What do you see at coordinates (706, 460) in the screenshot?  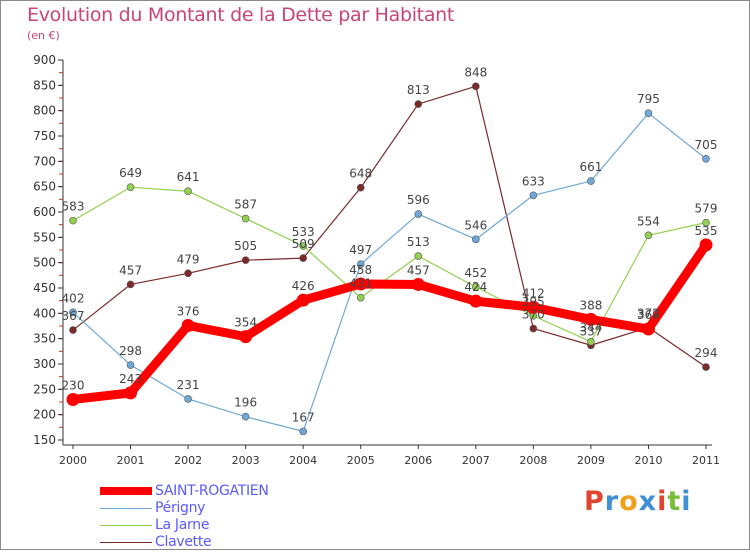 I see `x-tick-label: 2011` at bounding box center [706, 460].